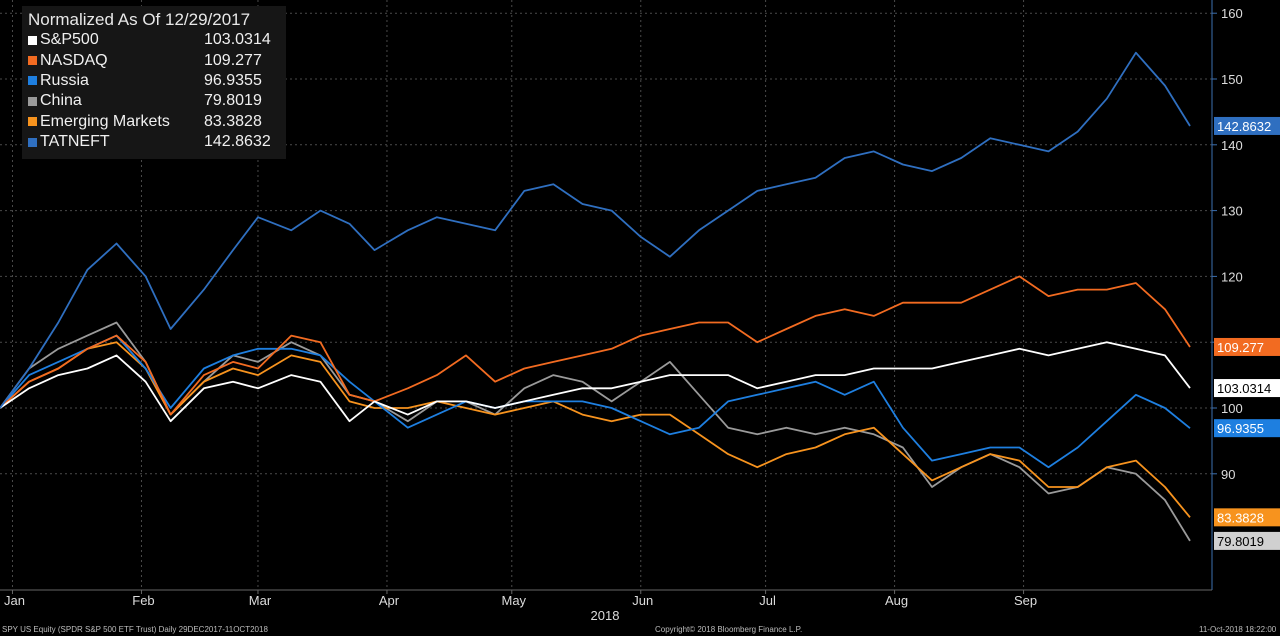 The height and width of the screenshot is (636, 1280). What do you see at coordinates (1232, 408) in the screenshot?
I see `y-tick-label: 100` at bounding box center [1232, 408].